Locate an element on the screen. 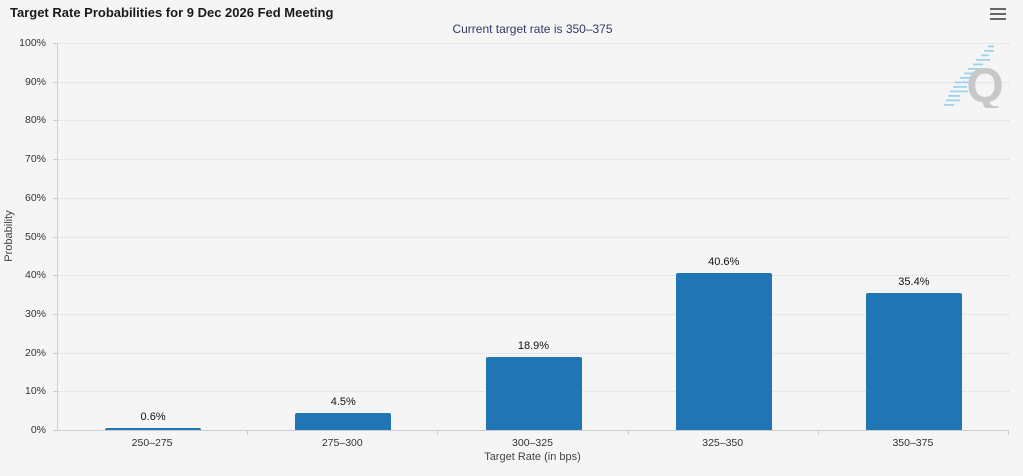 The image size is (1023, 476). bar-250–275 is located at coordinates (153, 429).